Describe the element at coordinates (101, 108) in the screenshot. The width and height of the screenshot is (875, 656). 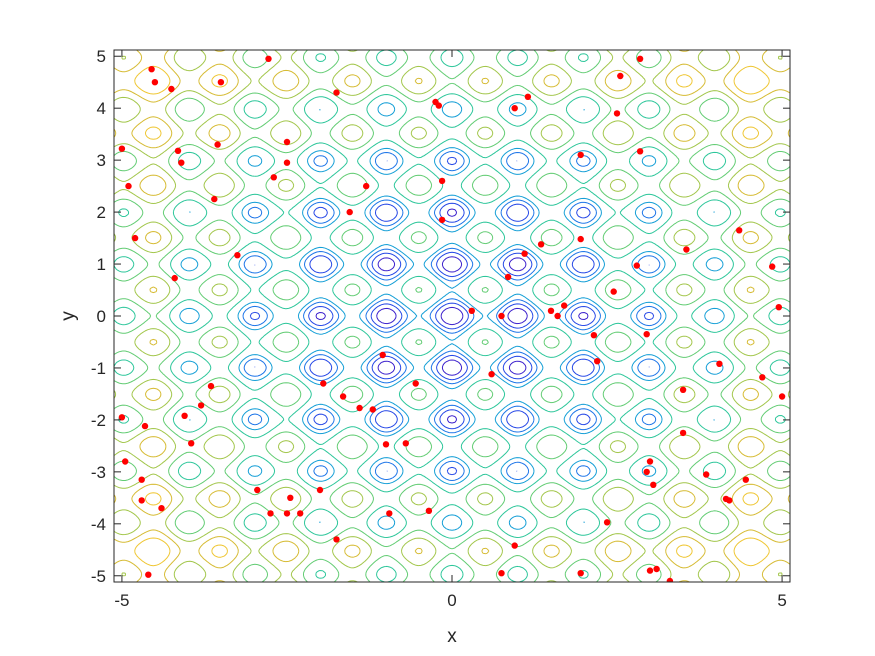
I see `y-tick-label: 4` at that location.